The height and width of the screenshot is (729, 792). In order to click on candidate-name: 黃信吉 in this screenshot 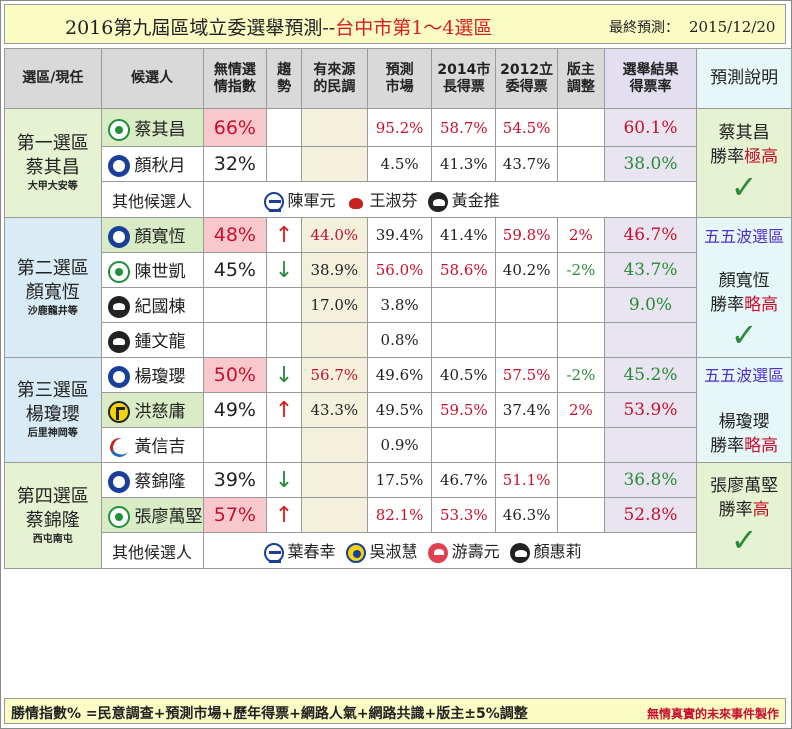, I will do `click(160, 447)`.